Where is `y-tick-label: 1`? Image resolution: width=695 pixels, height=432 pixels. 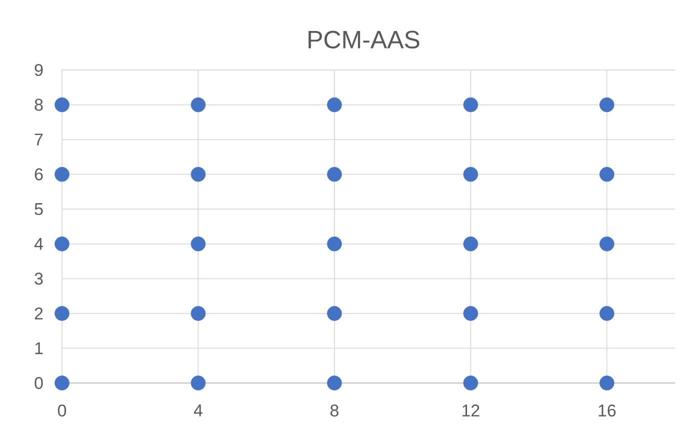
y-tick-label: 1 is located at coordinates (39, 348).